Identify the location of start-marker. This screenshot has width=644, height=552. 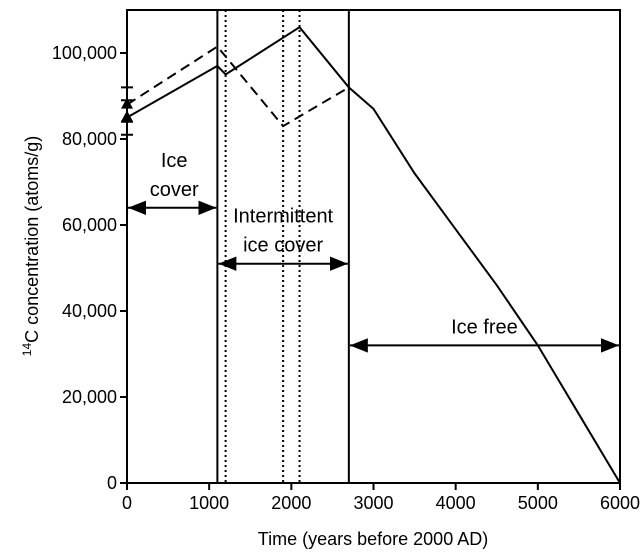
(127, 103).